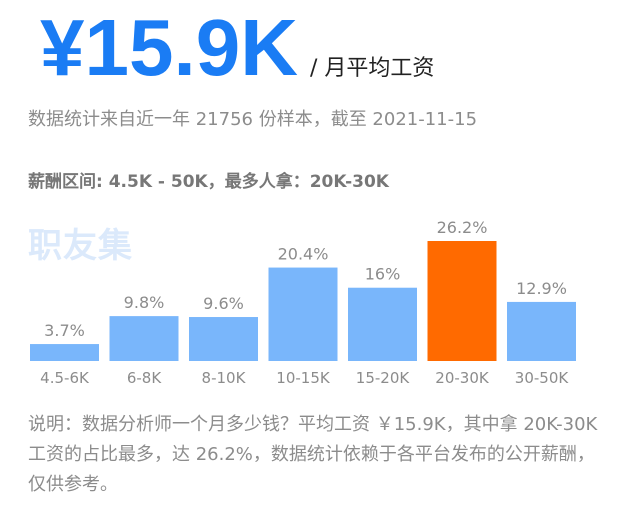 The width and height of the screenshot is (619, 517). I want to click on bar-6-8K, so click(144, 338).